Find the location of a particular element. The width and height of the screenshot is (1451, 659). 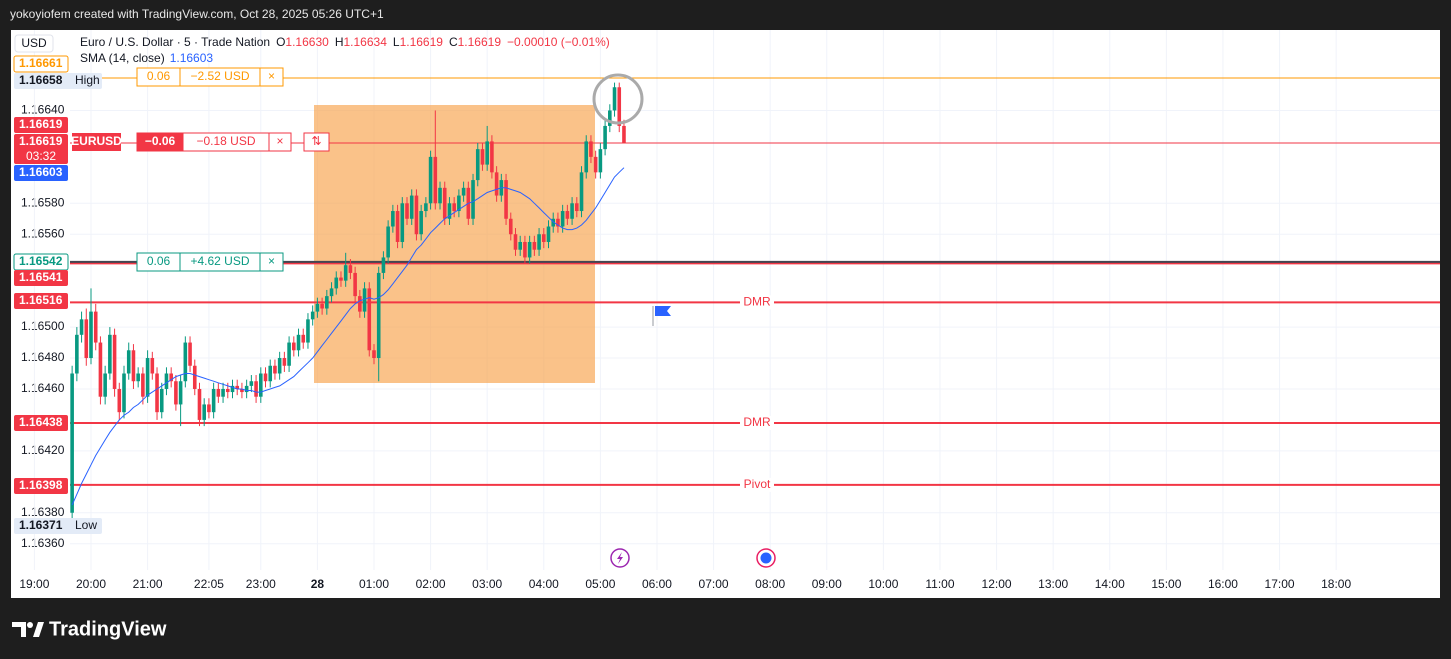

x-tick-label: 28 is located at coordinates (318, 584).